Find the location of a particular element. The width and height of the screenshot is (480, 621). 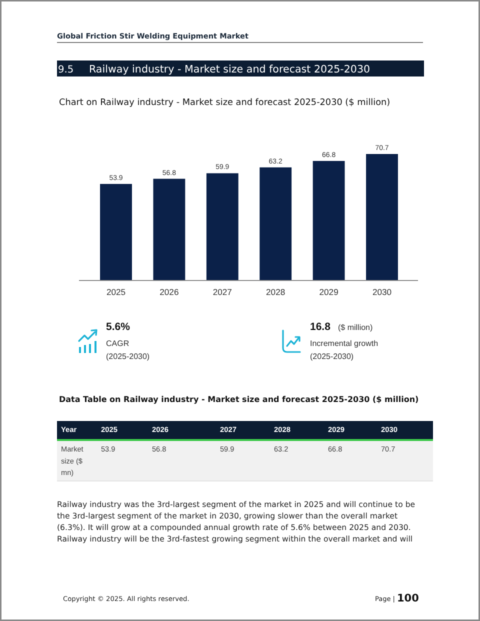

x-tick-label: 2026 is located at coordinates (169, 292).